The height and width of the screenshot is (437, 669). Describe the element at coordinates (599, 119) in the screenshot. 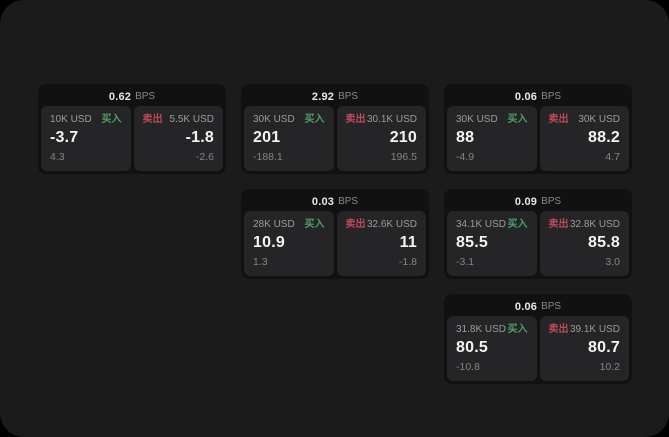

I see `sell-size-label: 30K USD` at that location.